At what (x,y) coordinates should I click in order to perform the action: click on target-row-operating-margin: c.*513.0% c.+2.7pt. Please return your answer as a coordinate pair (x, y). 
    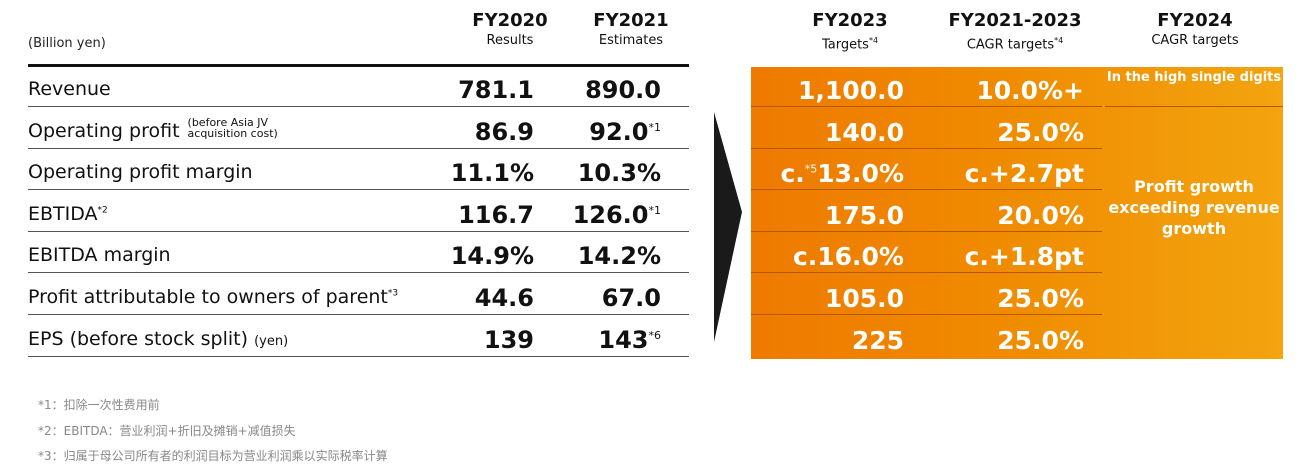
    Looking at the image, I should click on (926, 173).